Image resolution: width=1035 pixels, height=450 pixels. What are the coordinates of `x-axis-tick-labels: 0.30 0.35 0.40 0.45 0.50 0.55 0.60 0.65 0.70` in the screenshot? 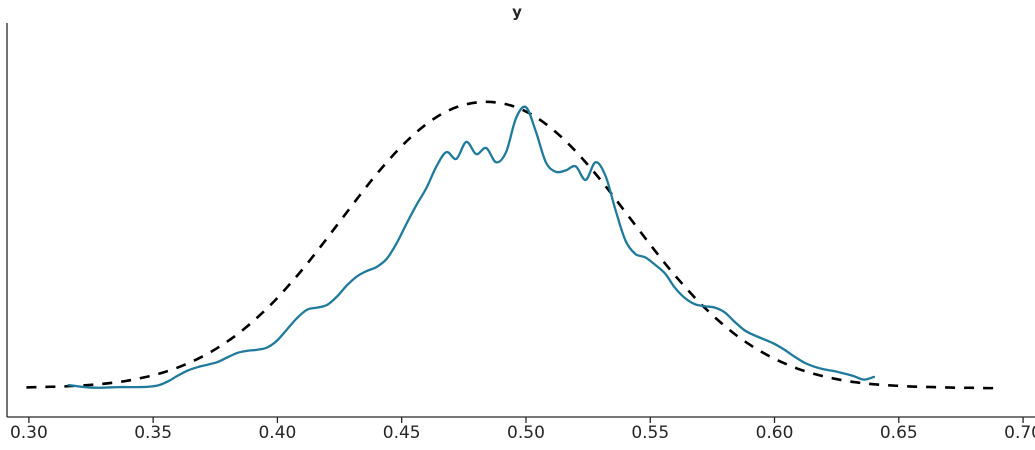 It's located at (522, 433).